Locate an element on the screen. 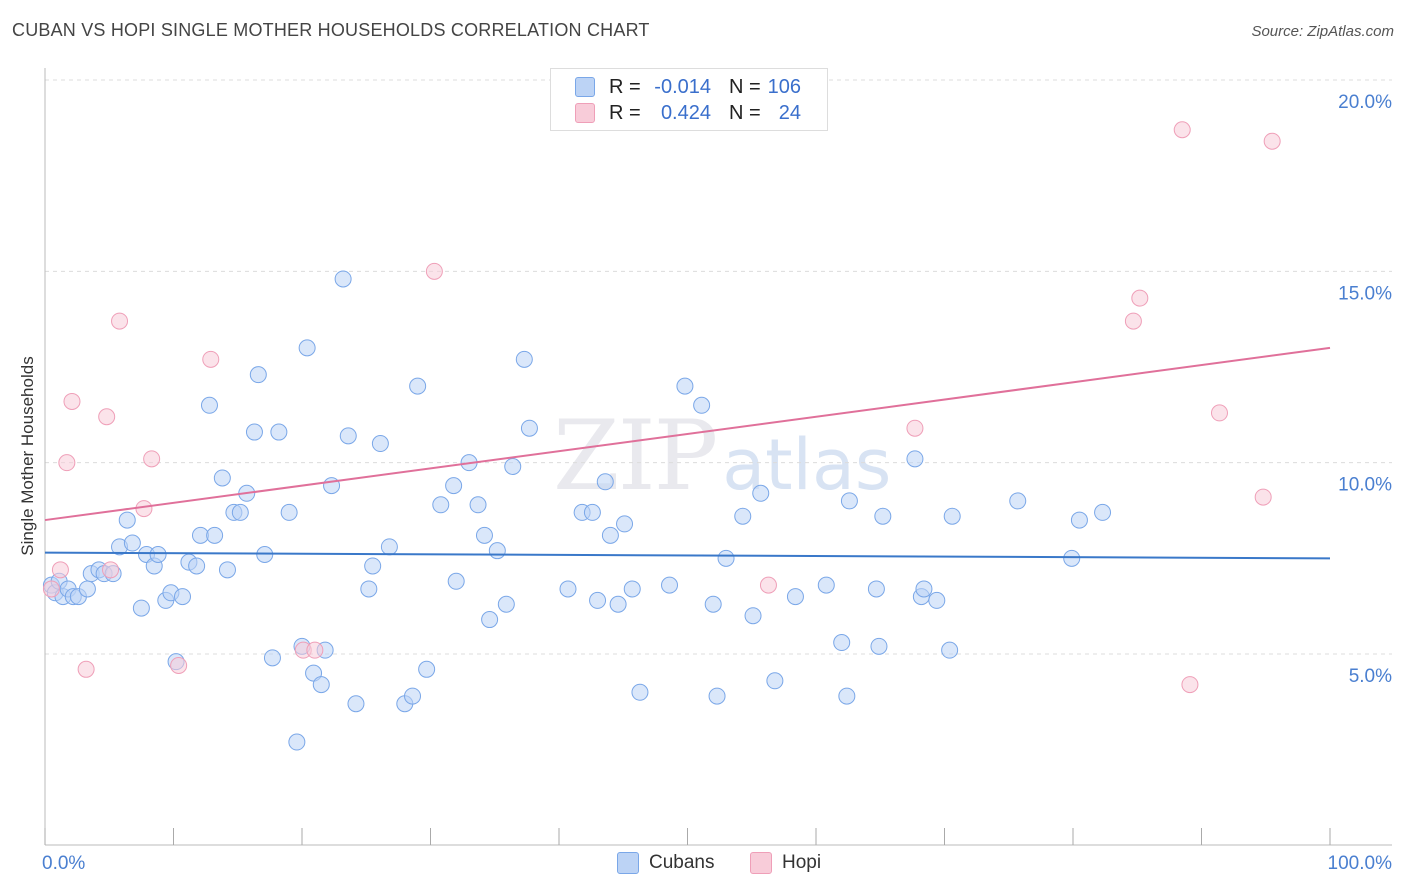  y-tick-label: 20.0% is located at coordinates (1365, 102).